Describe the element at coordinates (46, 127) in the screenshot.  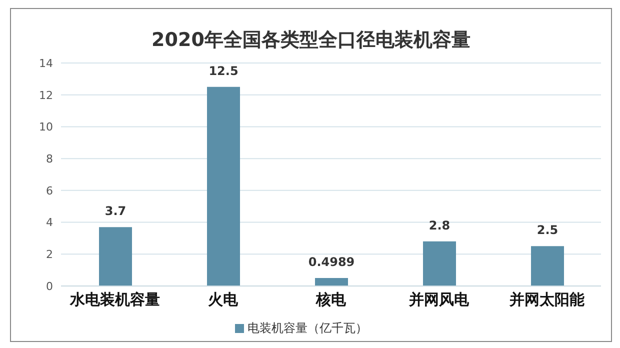
I see `y-tick-label: 10` at that location.